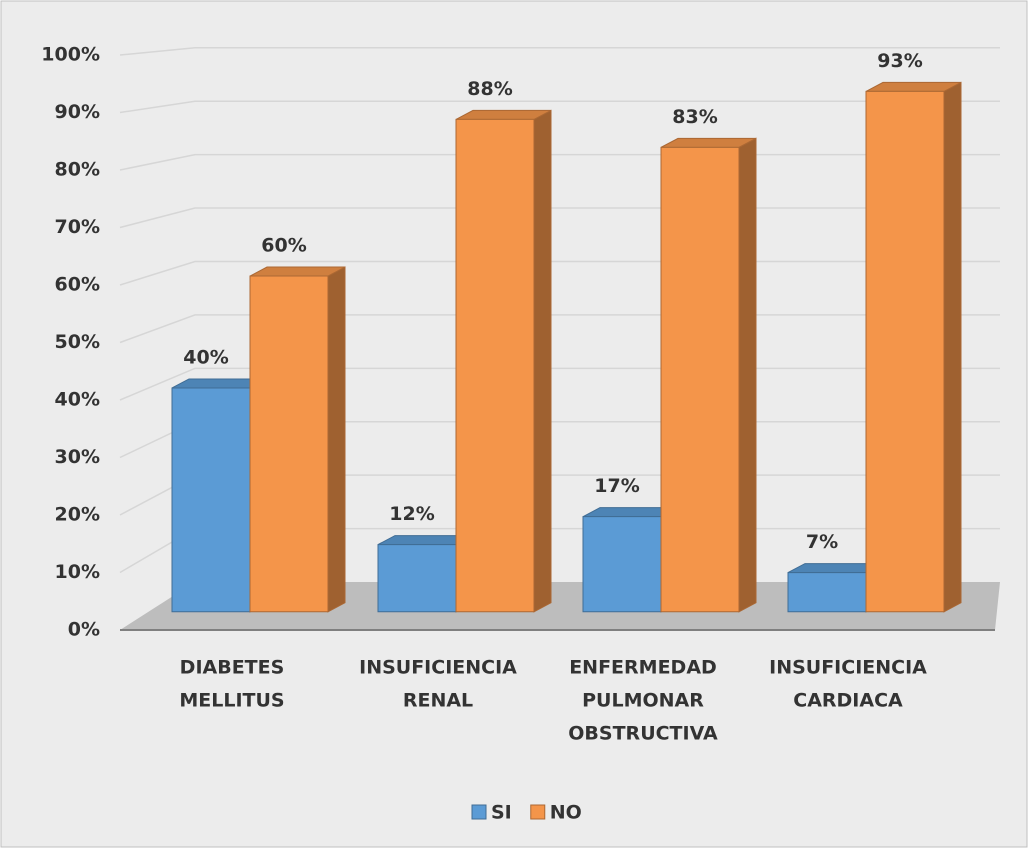 This screenshot has width=1030, height=850. I want to click on data-label: 12%, so click(411, 514).